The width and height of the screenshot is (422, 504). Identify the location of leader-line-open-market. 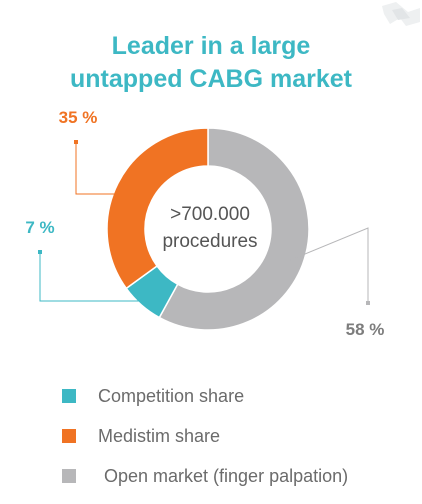
(328, 265).